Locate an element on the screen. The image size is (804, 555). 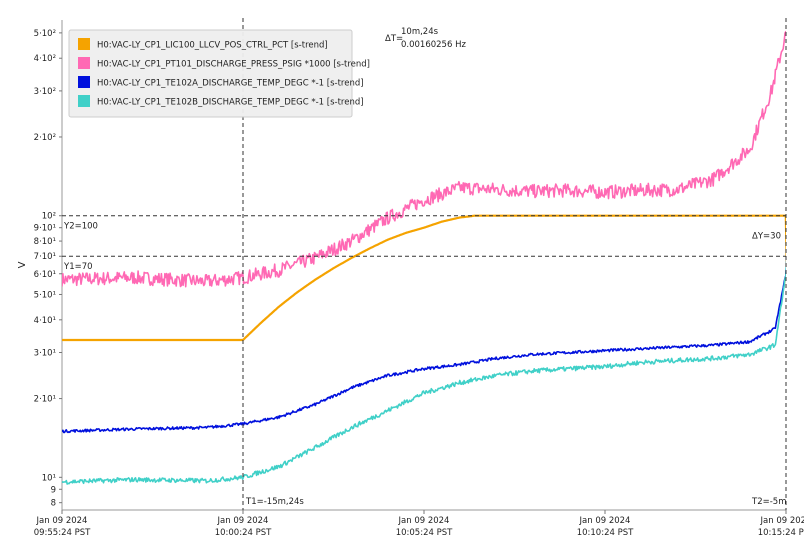
y-tick-label: 5·10¹ is located at coordinates (45, 295).